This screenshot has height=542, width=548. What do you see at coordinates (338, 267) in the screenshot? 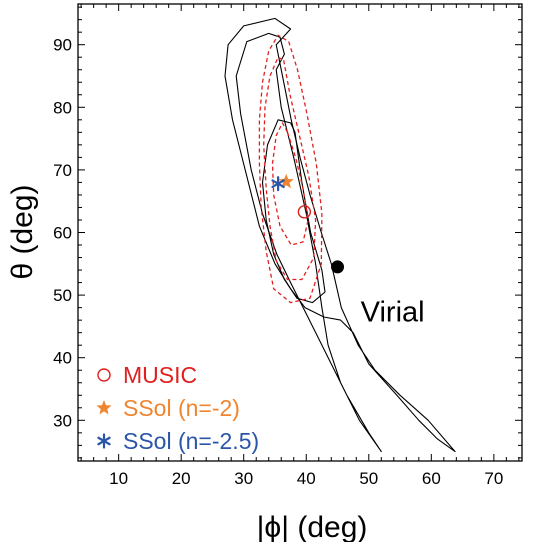
I see `point-virial` at bounding box center [338, 267].